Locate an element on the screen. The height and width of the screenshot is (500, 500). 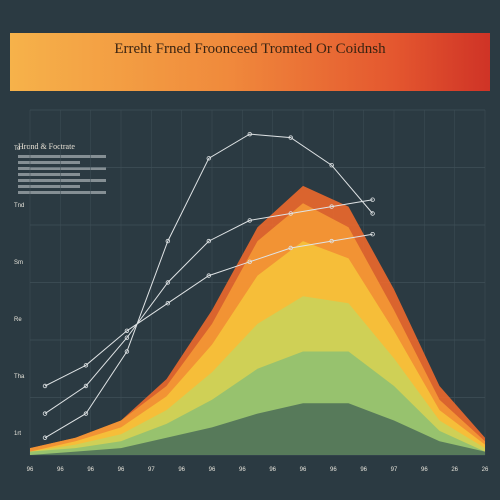
y-tick-label: Re is located at coordinates (18, 320).